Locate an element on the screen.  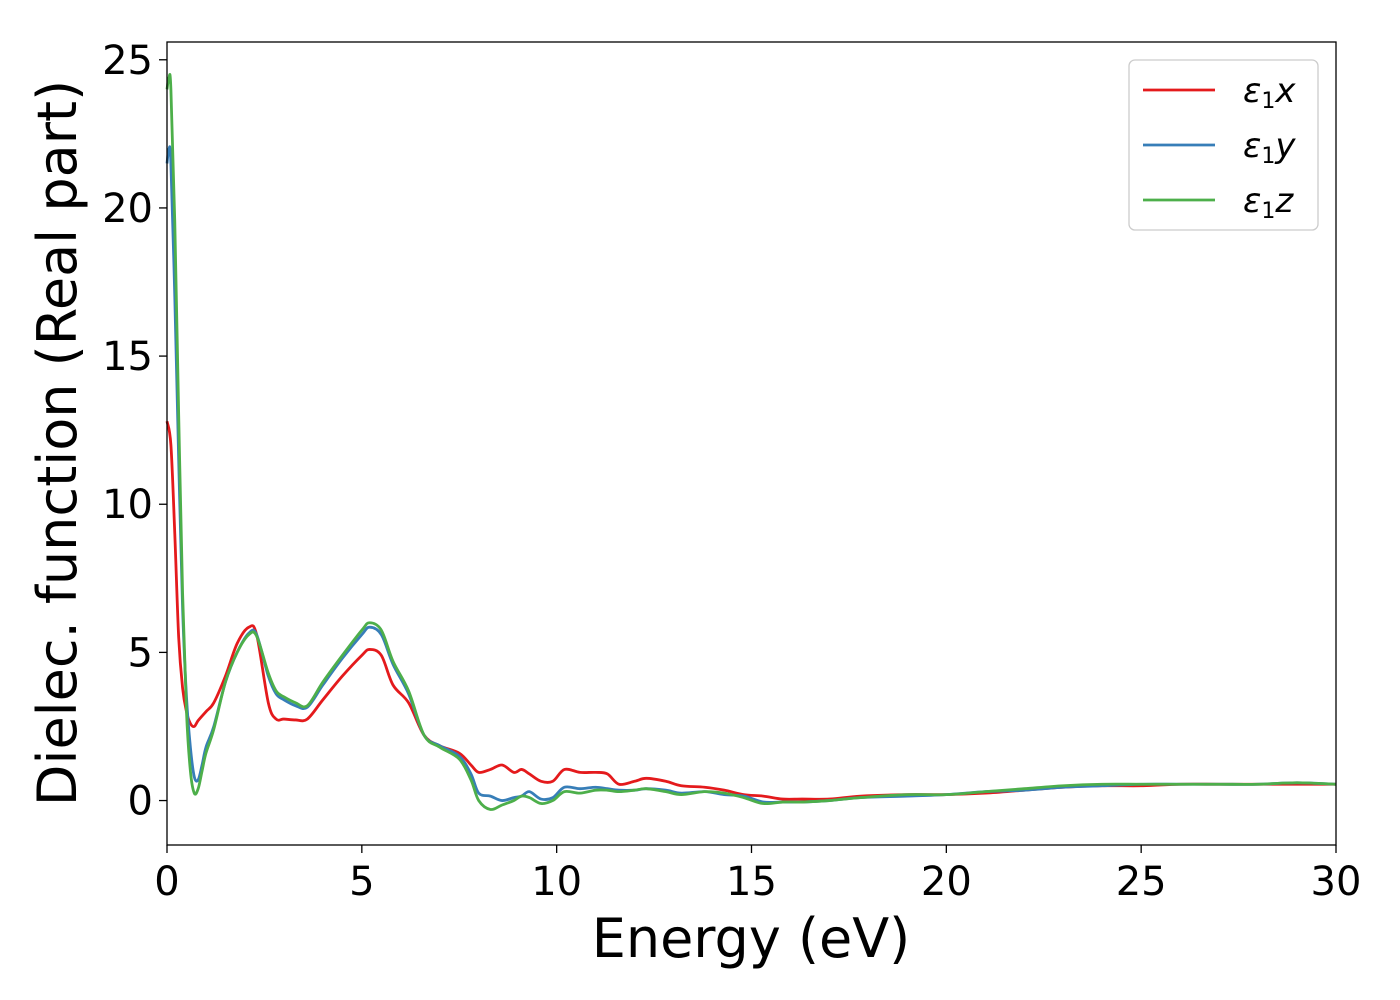
x-axis-title: Energy (eV) is located at coordinates (751, 938).